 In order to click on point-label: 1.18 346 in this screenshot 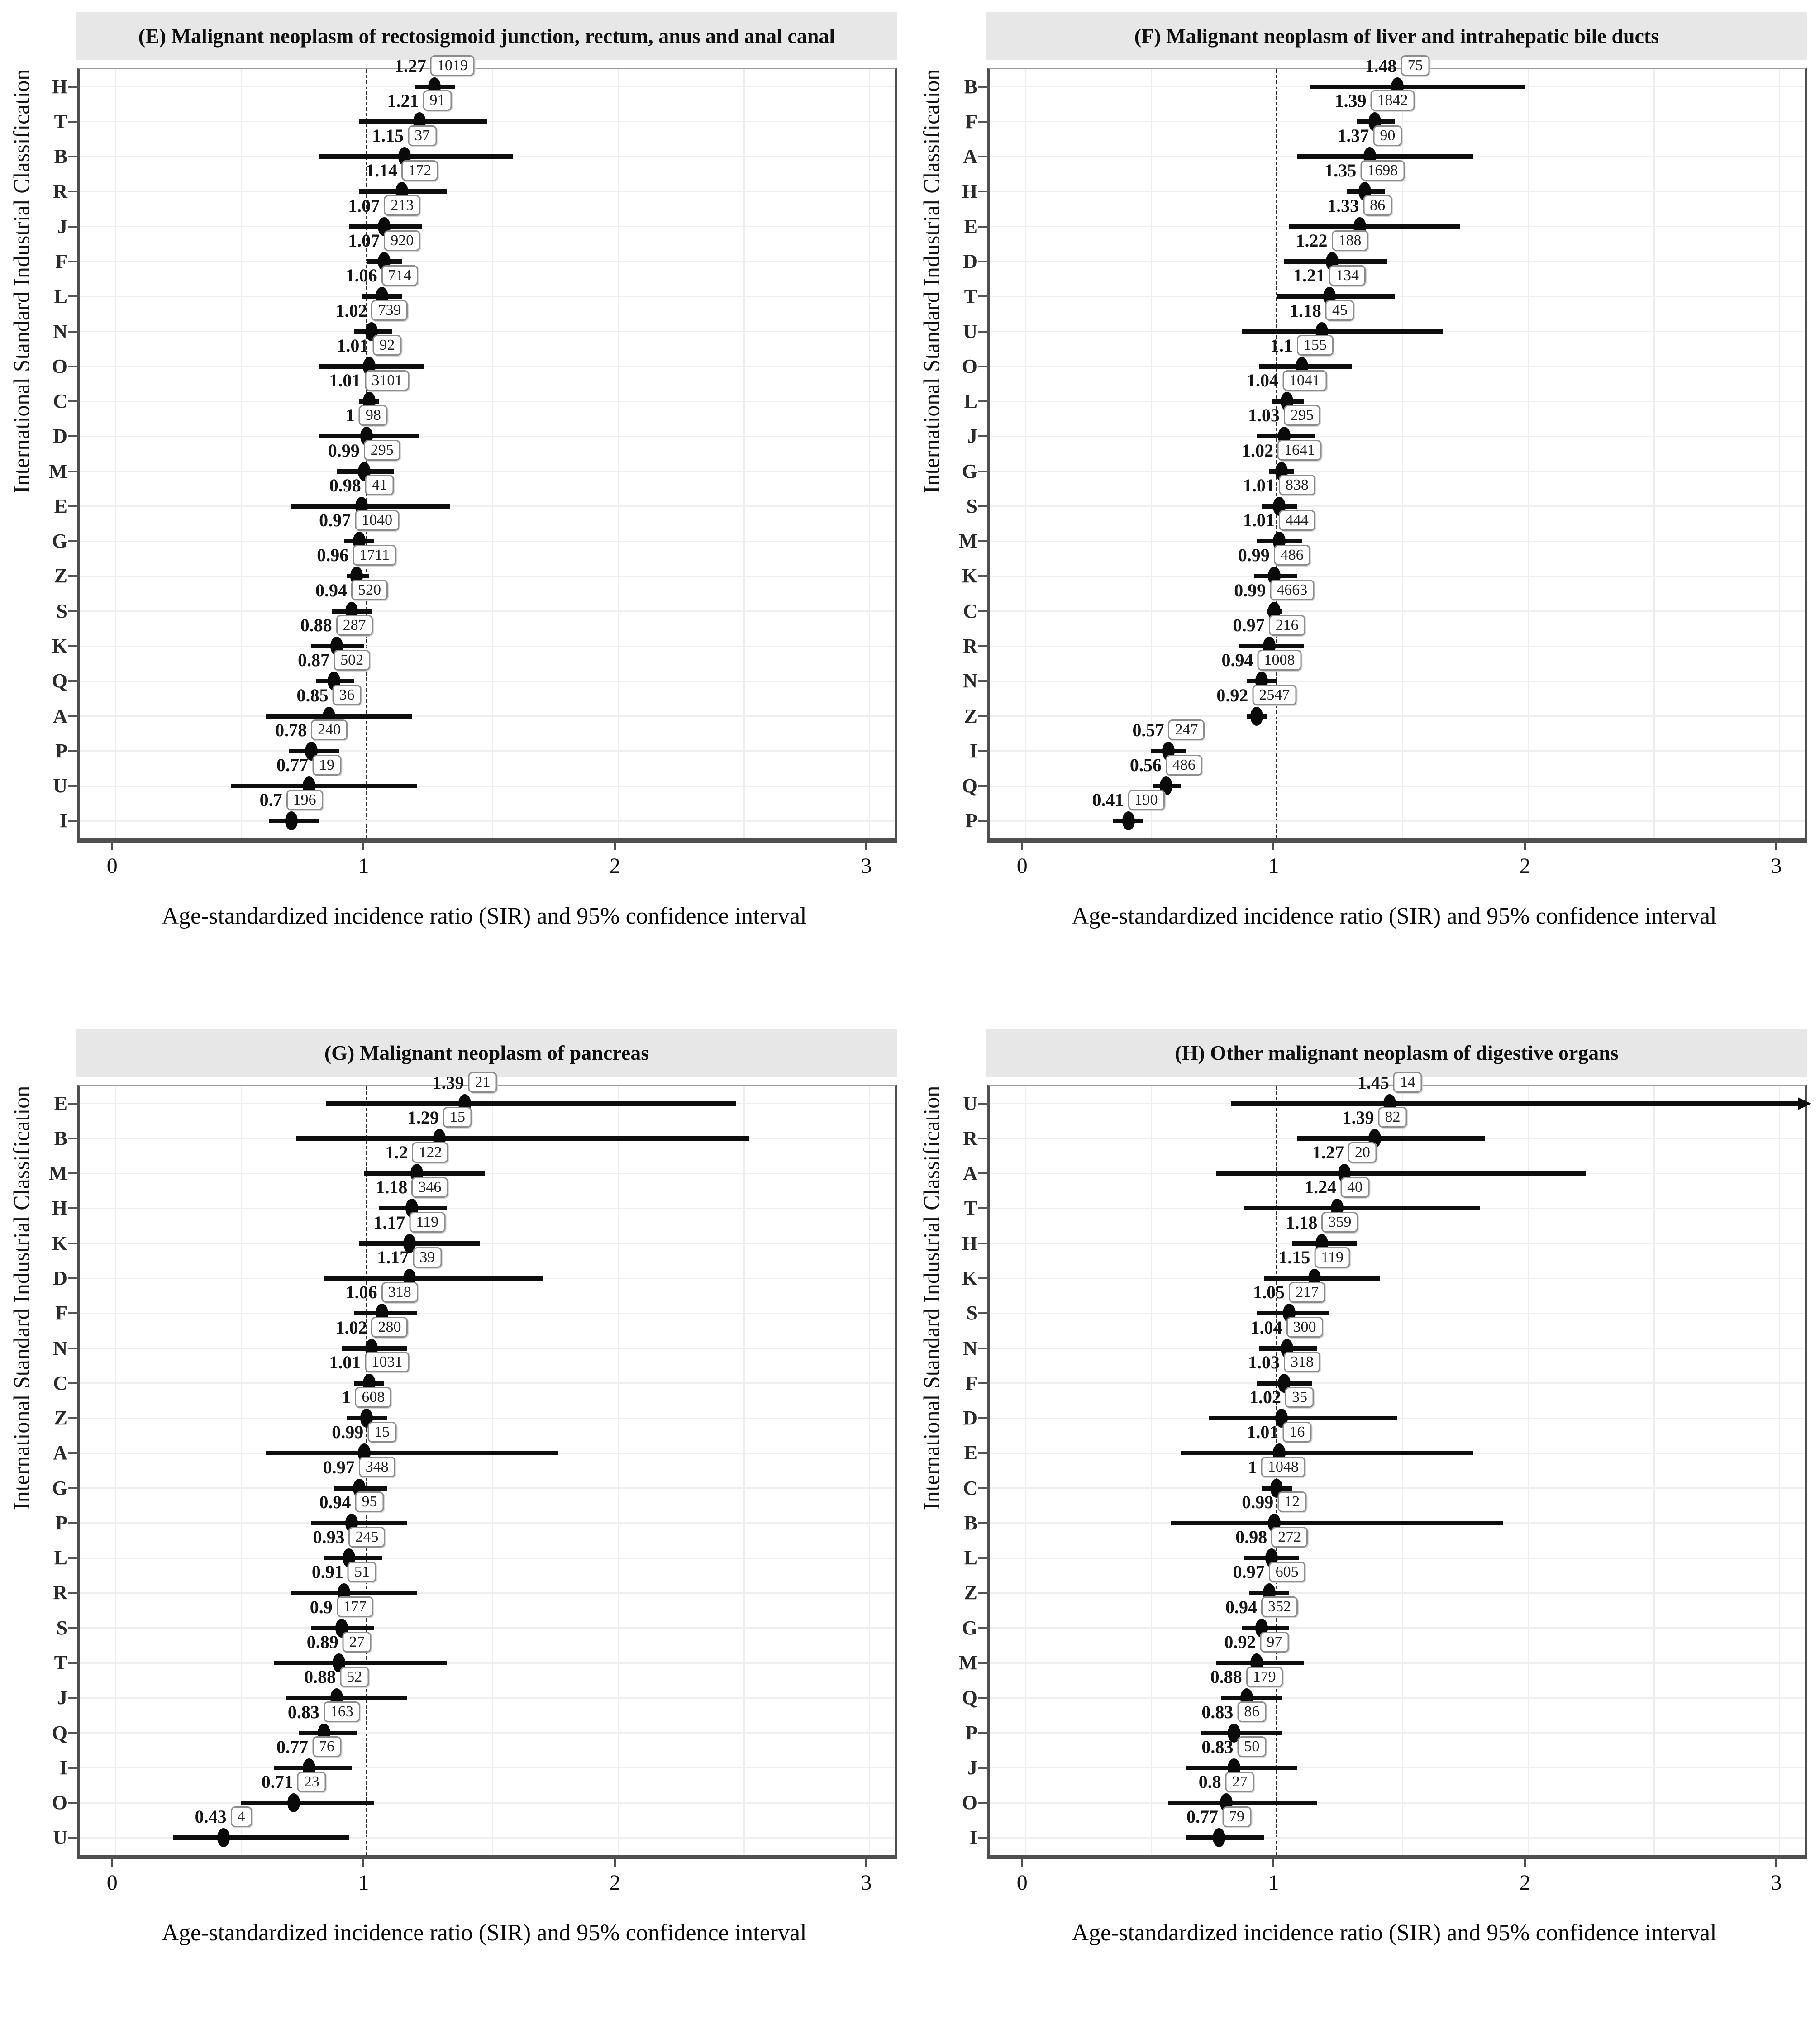, I will do `click(412, 1187)`.